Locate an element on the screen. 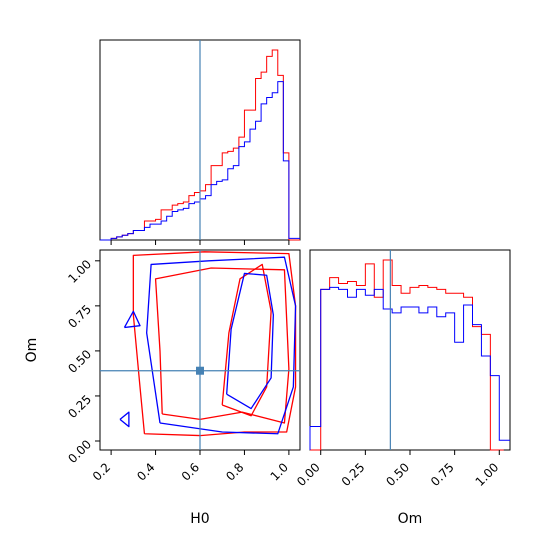 Image resolution: width=550 pixels, height=550 pixels. x-axis-label-h0: H0 is located at coordinates (199, 519).